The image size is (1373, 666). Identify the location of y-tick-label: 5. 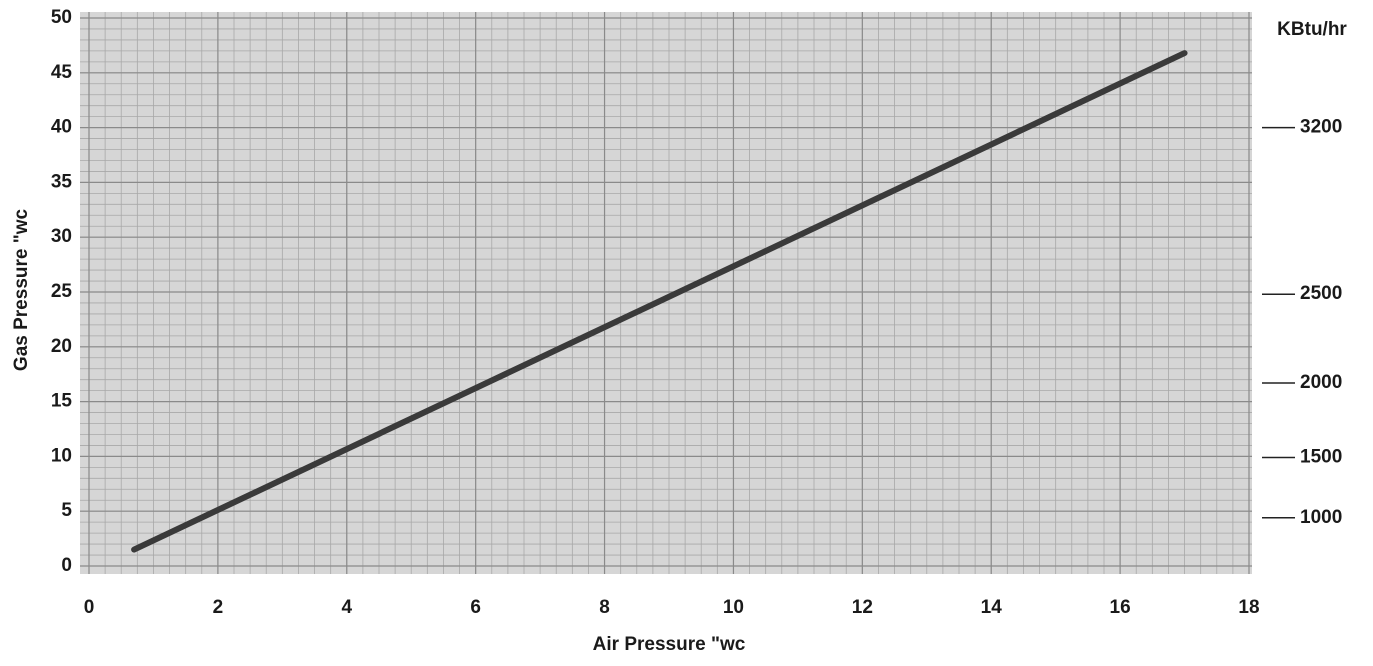
(66, 510).